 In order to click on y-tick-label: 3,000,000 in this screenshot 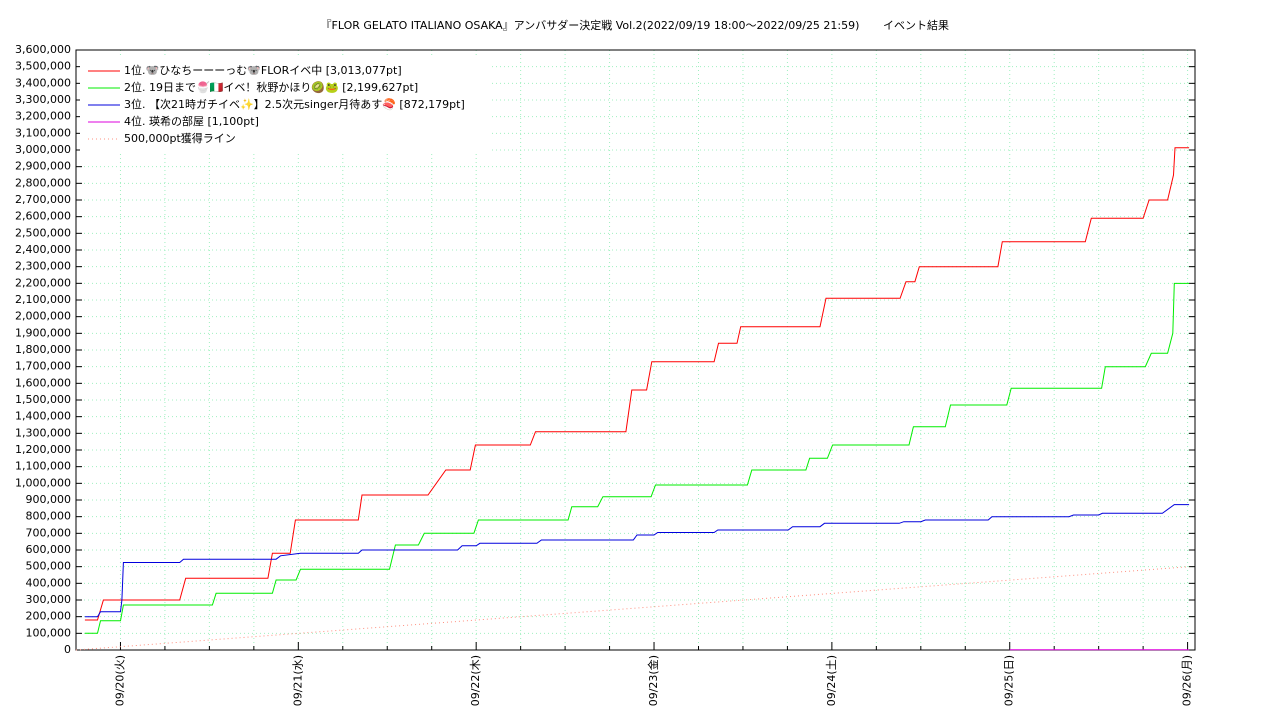, I will do `click(43, 149)`.